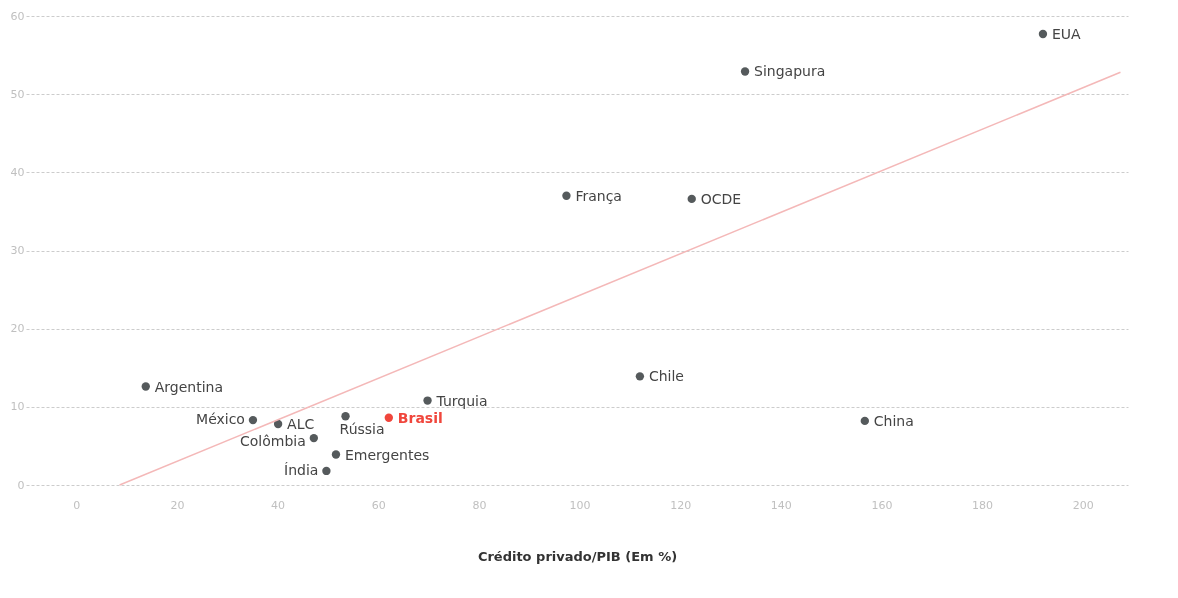 The width and height of the screenshot is (1178, 598). I want to click on series-label: ALC, so click(301, 424).